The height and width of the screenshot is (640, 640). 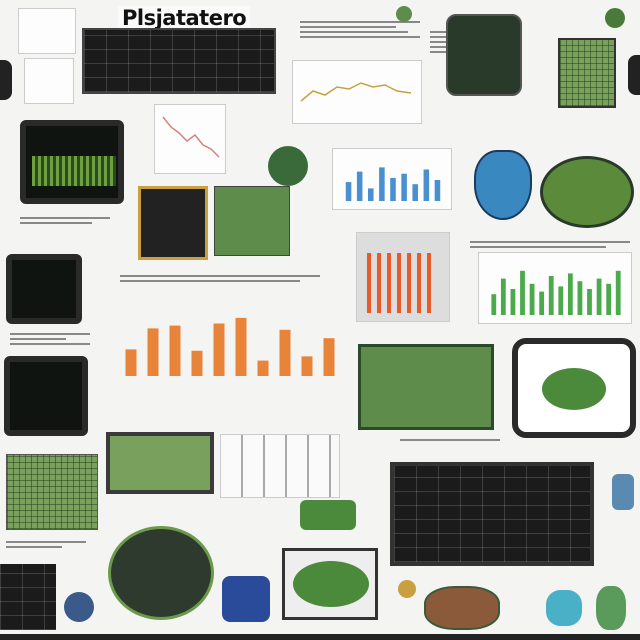 What do you see at coordinates (402, 283) in the screenshot?
I see `orange-plant-shapes` at bounding box center [402, 283].